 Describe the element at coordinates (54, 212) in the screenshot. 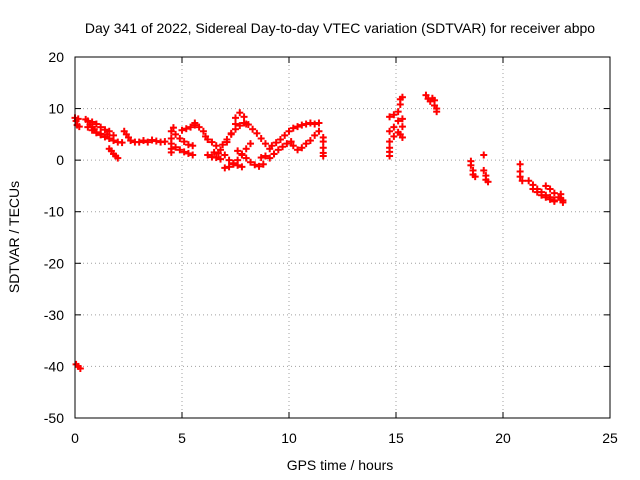

I see `y-tick-label: -10` at that location.